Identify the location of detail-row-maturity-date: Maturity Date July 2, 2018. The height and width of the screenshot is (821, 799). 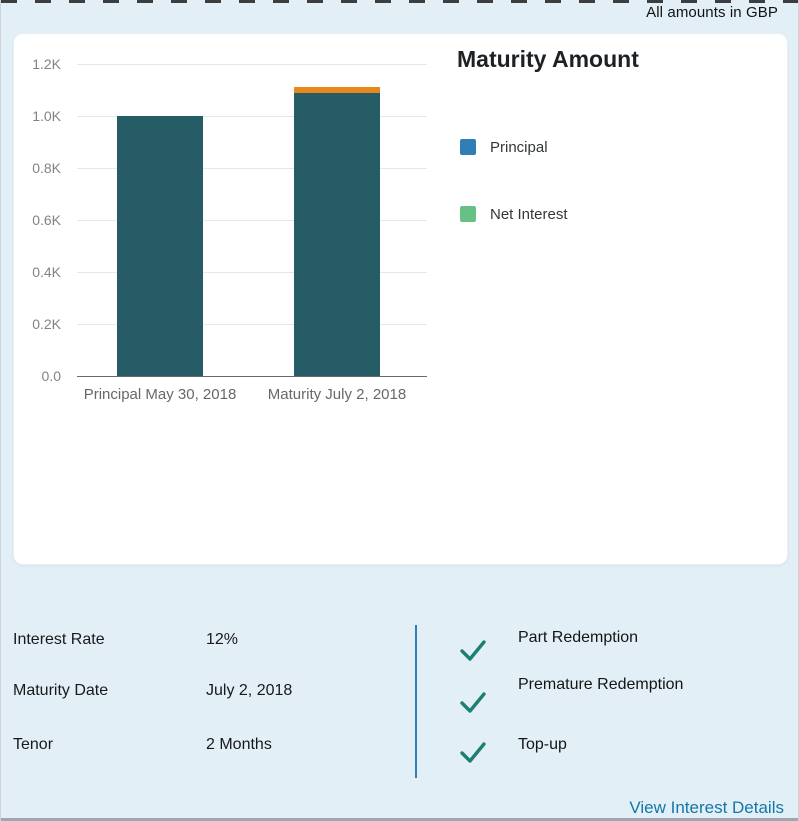
(213, 692).